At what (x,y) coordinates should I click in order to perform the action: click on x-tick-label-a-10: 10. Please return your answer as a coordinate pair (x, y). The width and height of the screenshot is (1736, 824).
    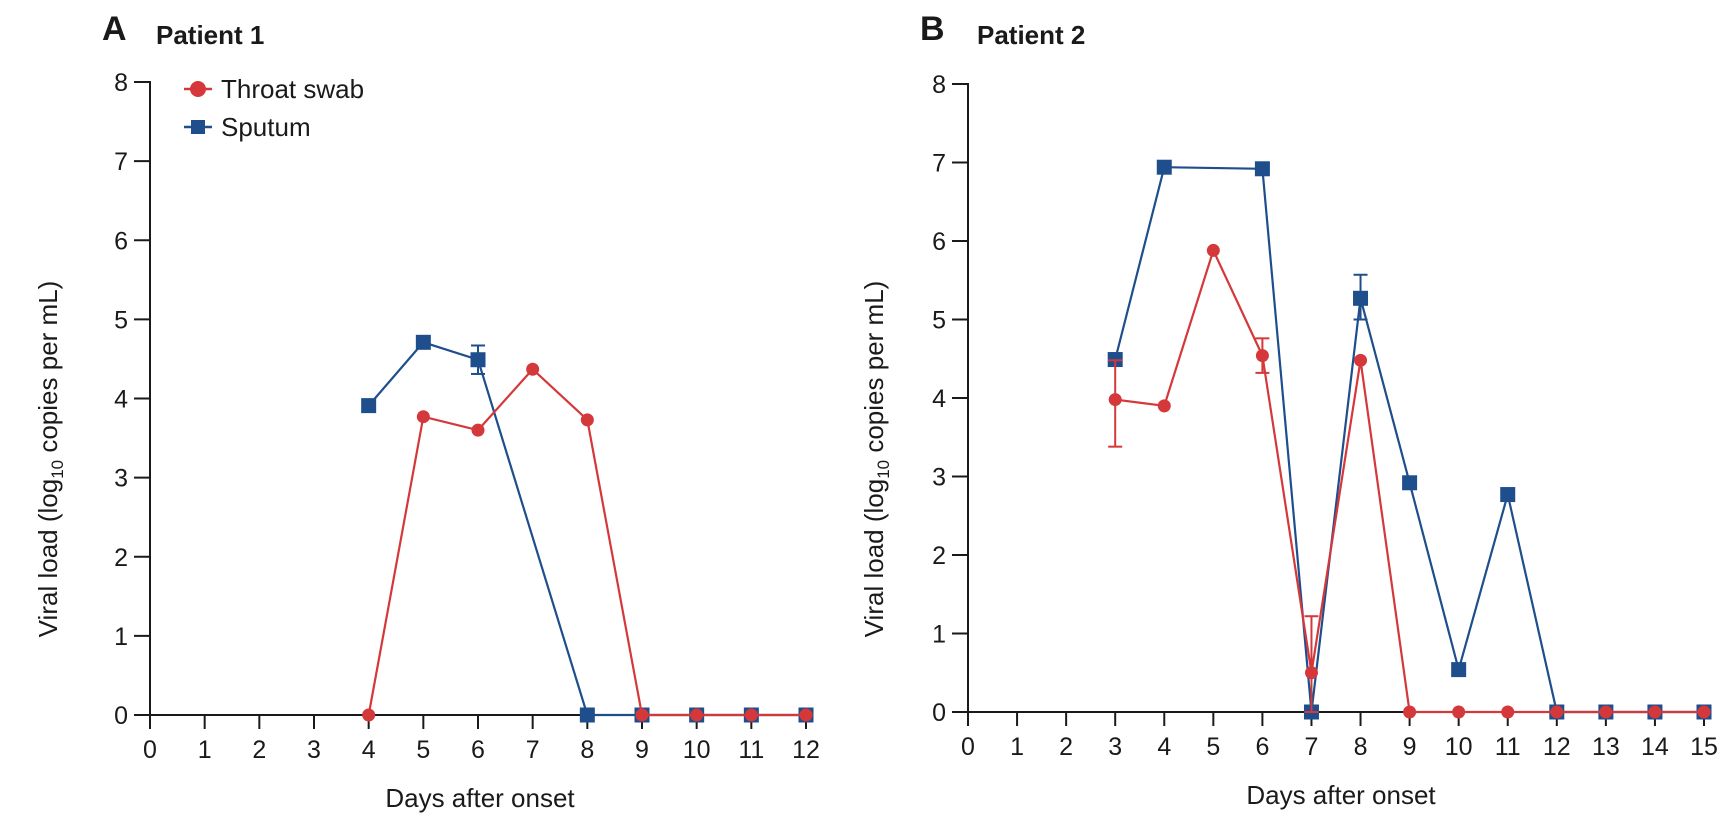
    Looking at the image, I should click on (697, 750).